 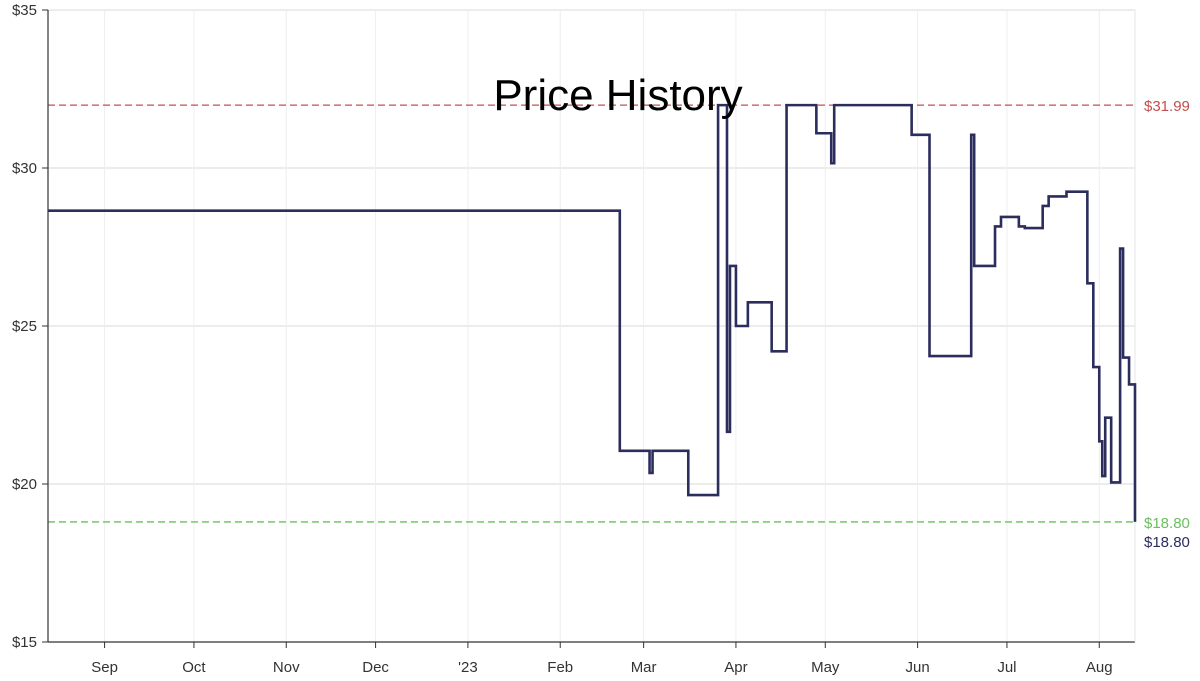 I want to click on x-tick-label: Dec, so click(x=375, y=667).